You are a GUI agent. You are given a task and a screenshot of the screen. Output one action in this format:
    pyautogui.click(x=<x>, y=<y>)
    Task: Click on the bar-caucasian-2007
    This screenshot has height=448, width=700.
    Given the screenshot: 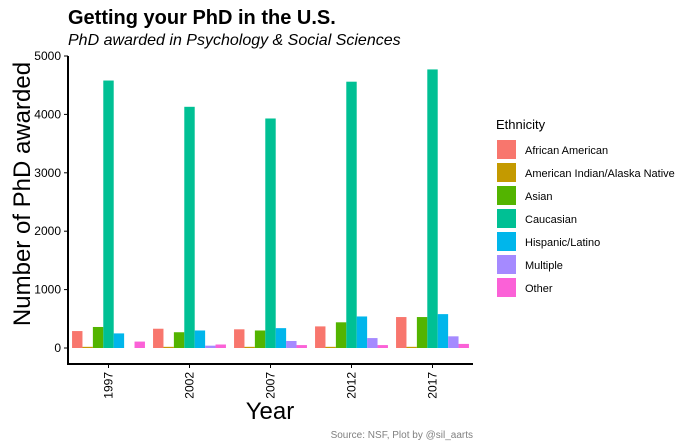 What is the action you would take?
    pyautogui.click(x=270, y=233)
    